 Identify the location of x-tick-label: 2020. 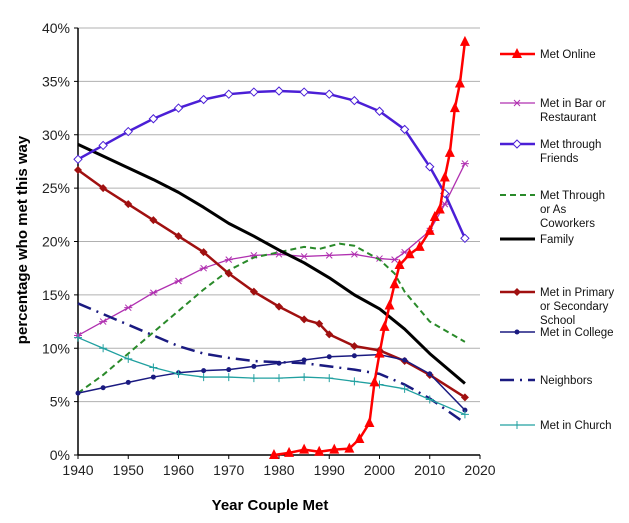
(479, 470).